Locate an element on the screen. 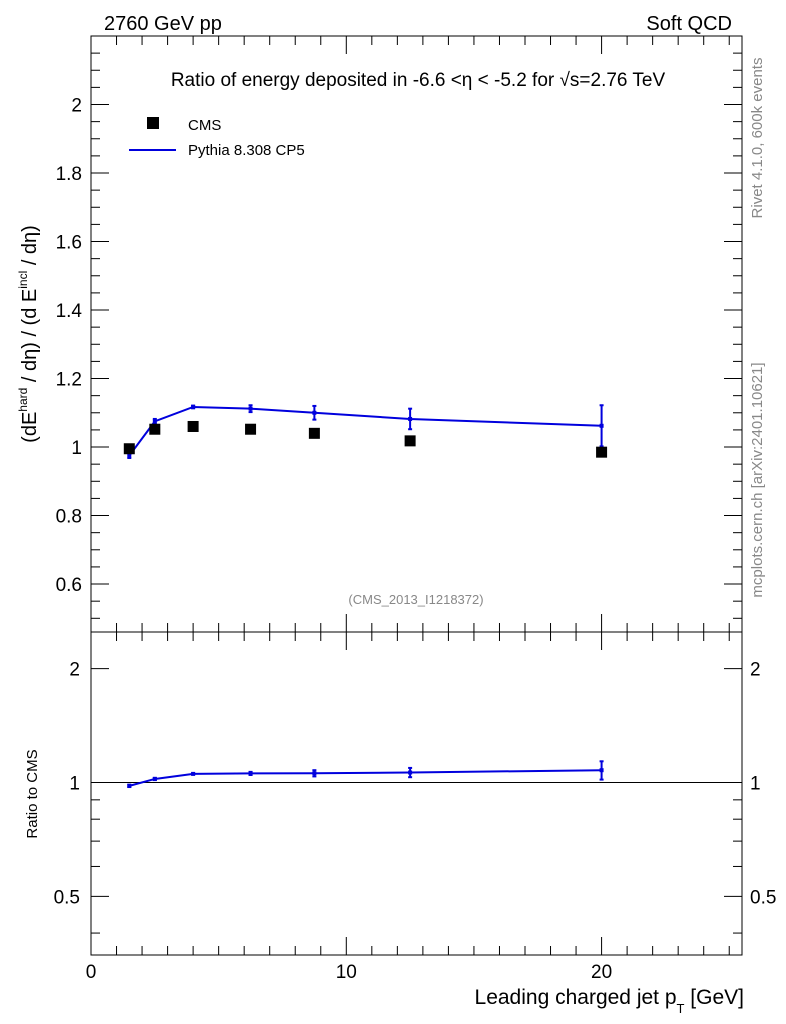  x-axis-label-sub: T is located at coordinates (681, 1008).